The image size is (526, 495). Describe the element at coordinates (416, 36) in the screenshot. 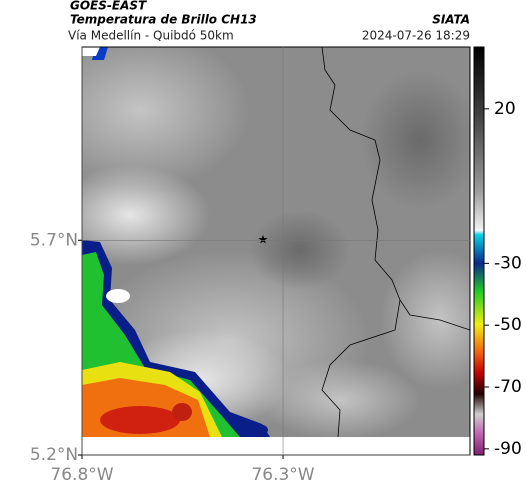

I see `datetime: 2024-07-26 18:29` at that location.